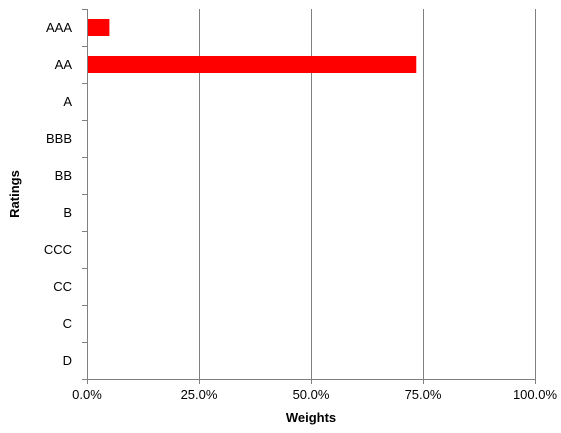 The width and height of the screenshot is (561, 433). What do you see at coordinates (98, 27) in the screenshot?
I see `bar-aaa` at bounding box center [98, 27].